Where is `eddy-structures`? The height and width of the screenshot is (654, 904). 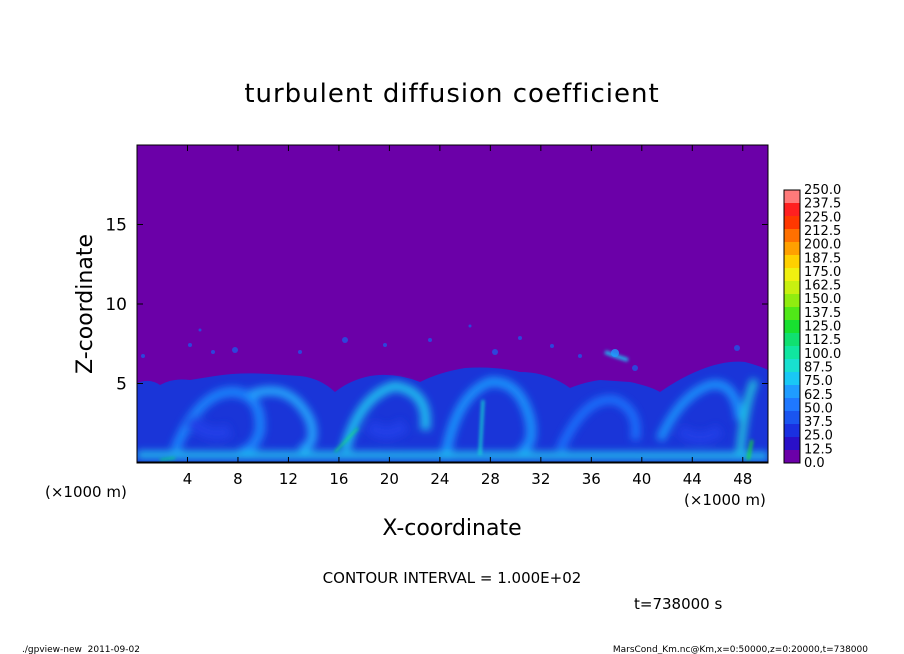 eddy-structures is located at coordinates (452, 418).